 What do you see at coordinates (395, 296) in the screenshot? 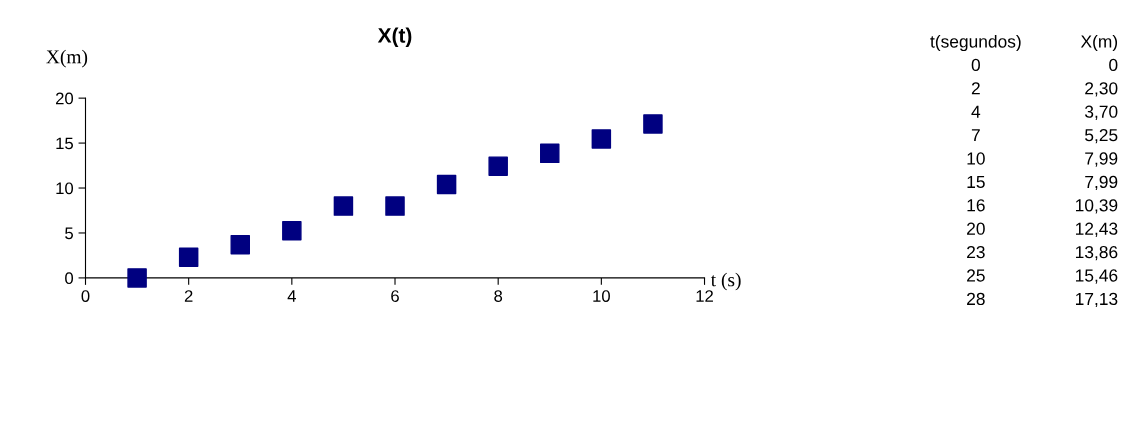
I see `x-tick-label: 6` at bounding box center [395, 296].